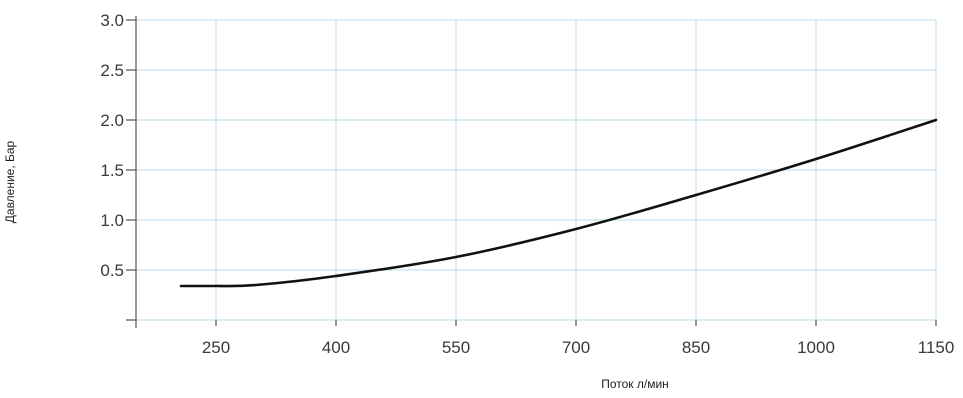  I want to click on y-tick-label: 1.0, so click(112, 220).